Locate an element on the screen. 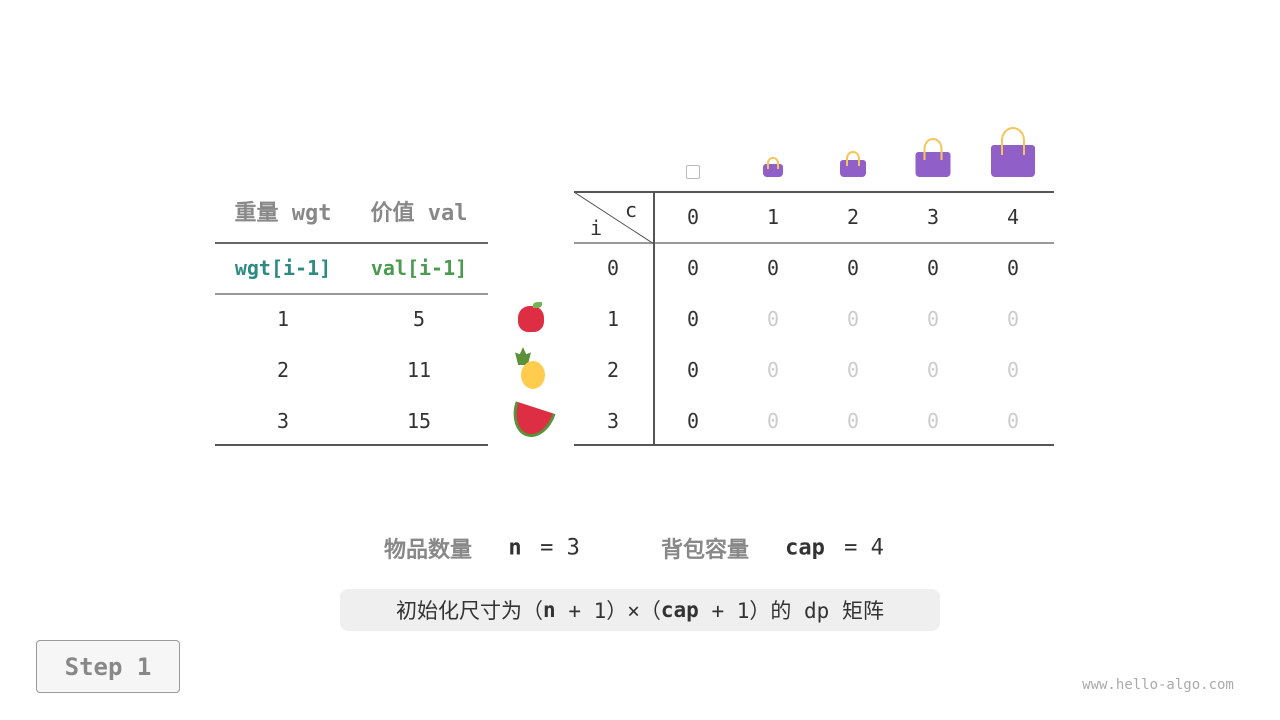  col-header: 3 is located at coordinates (933, 217).